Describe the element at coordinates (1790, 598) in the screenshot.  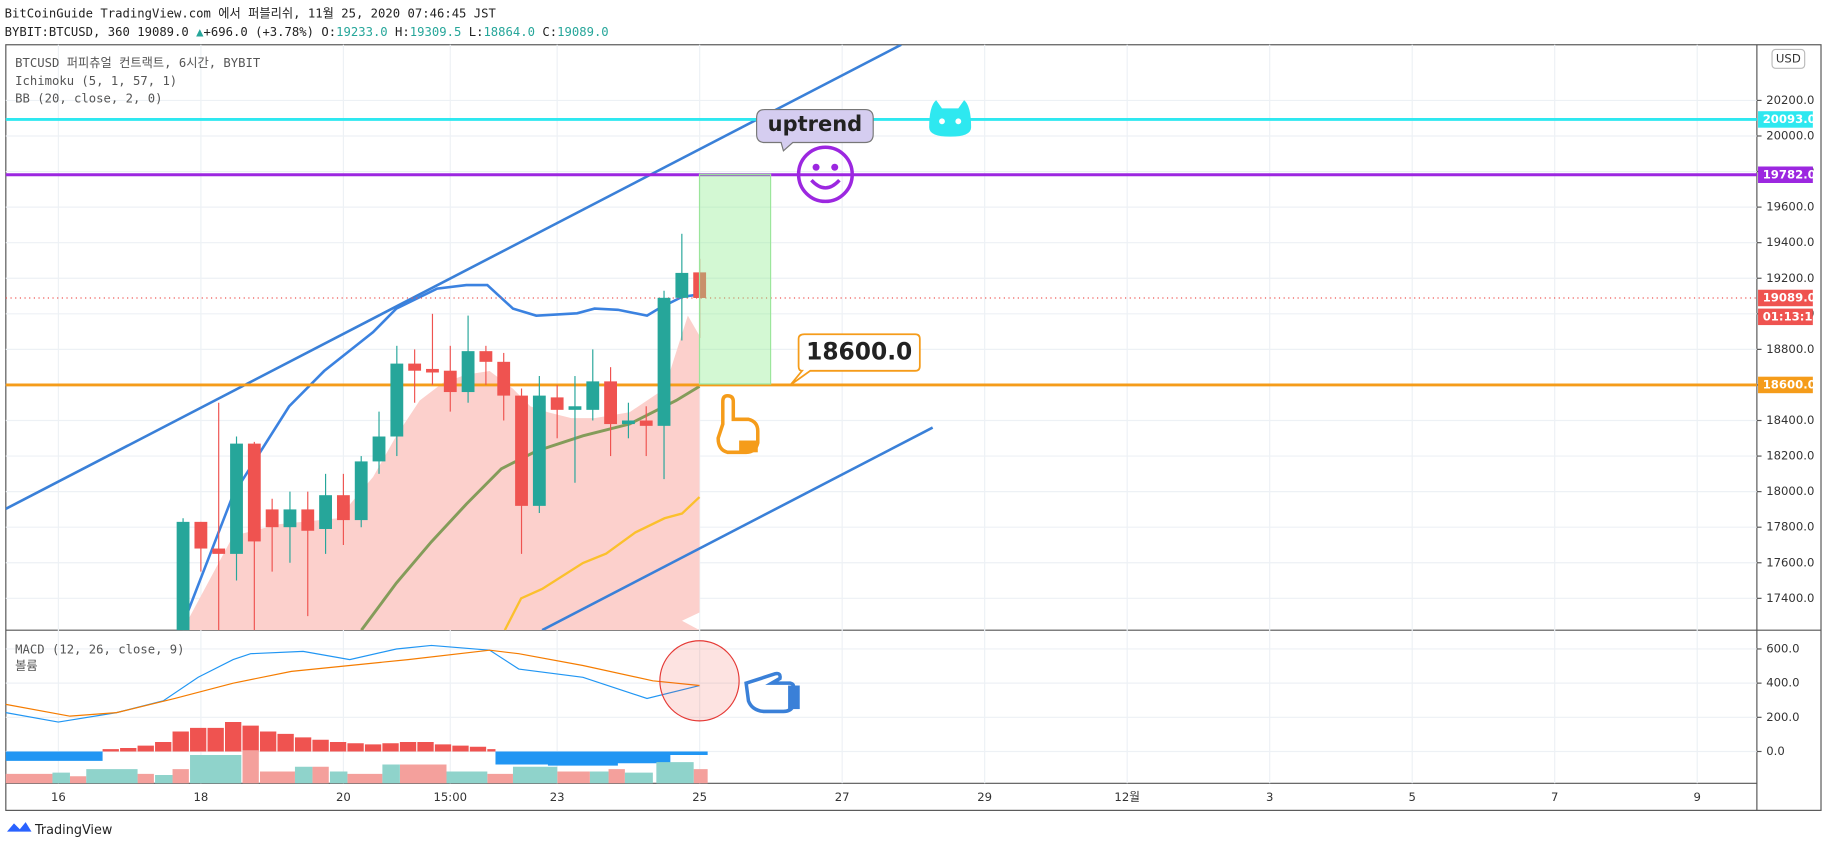
I see `y-tick-label: 17400.0` at that location.